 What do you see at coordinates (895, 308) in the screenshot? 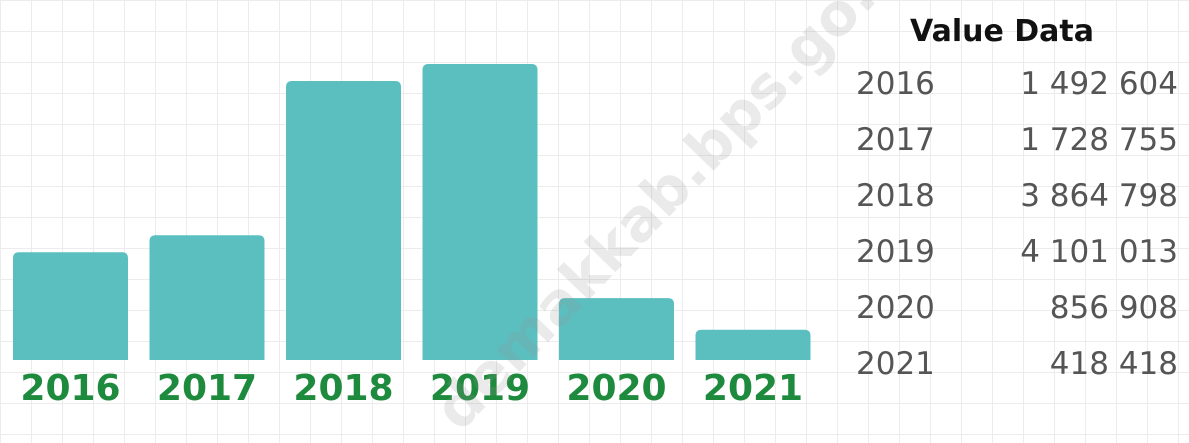
I see `table-year: 2020` at bounding box center [895, 308].